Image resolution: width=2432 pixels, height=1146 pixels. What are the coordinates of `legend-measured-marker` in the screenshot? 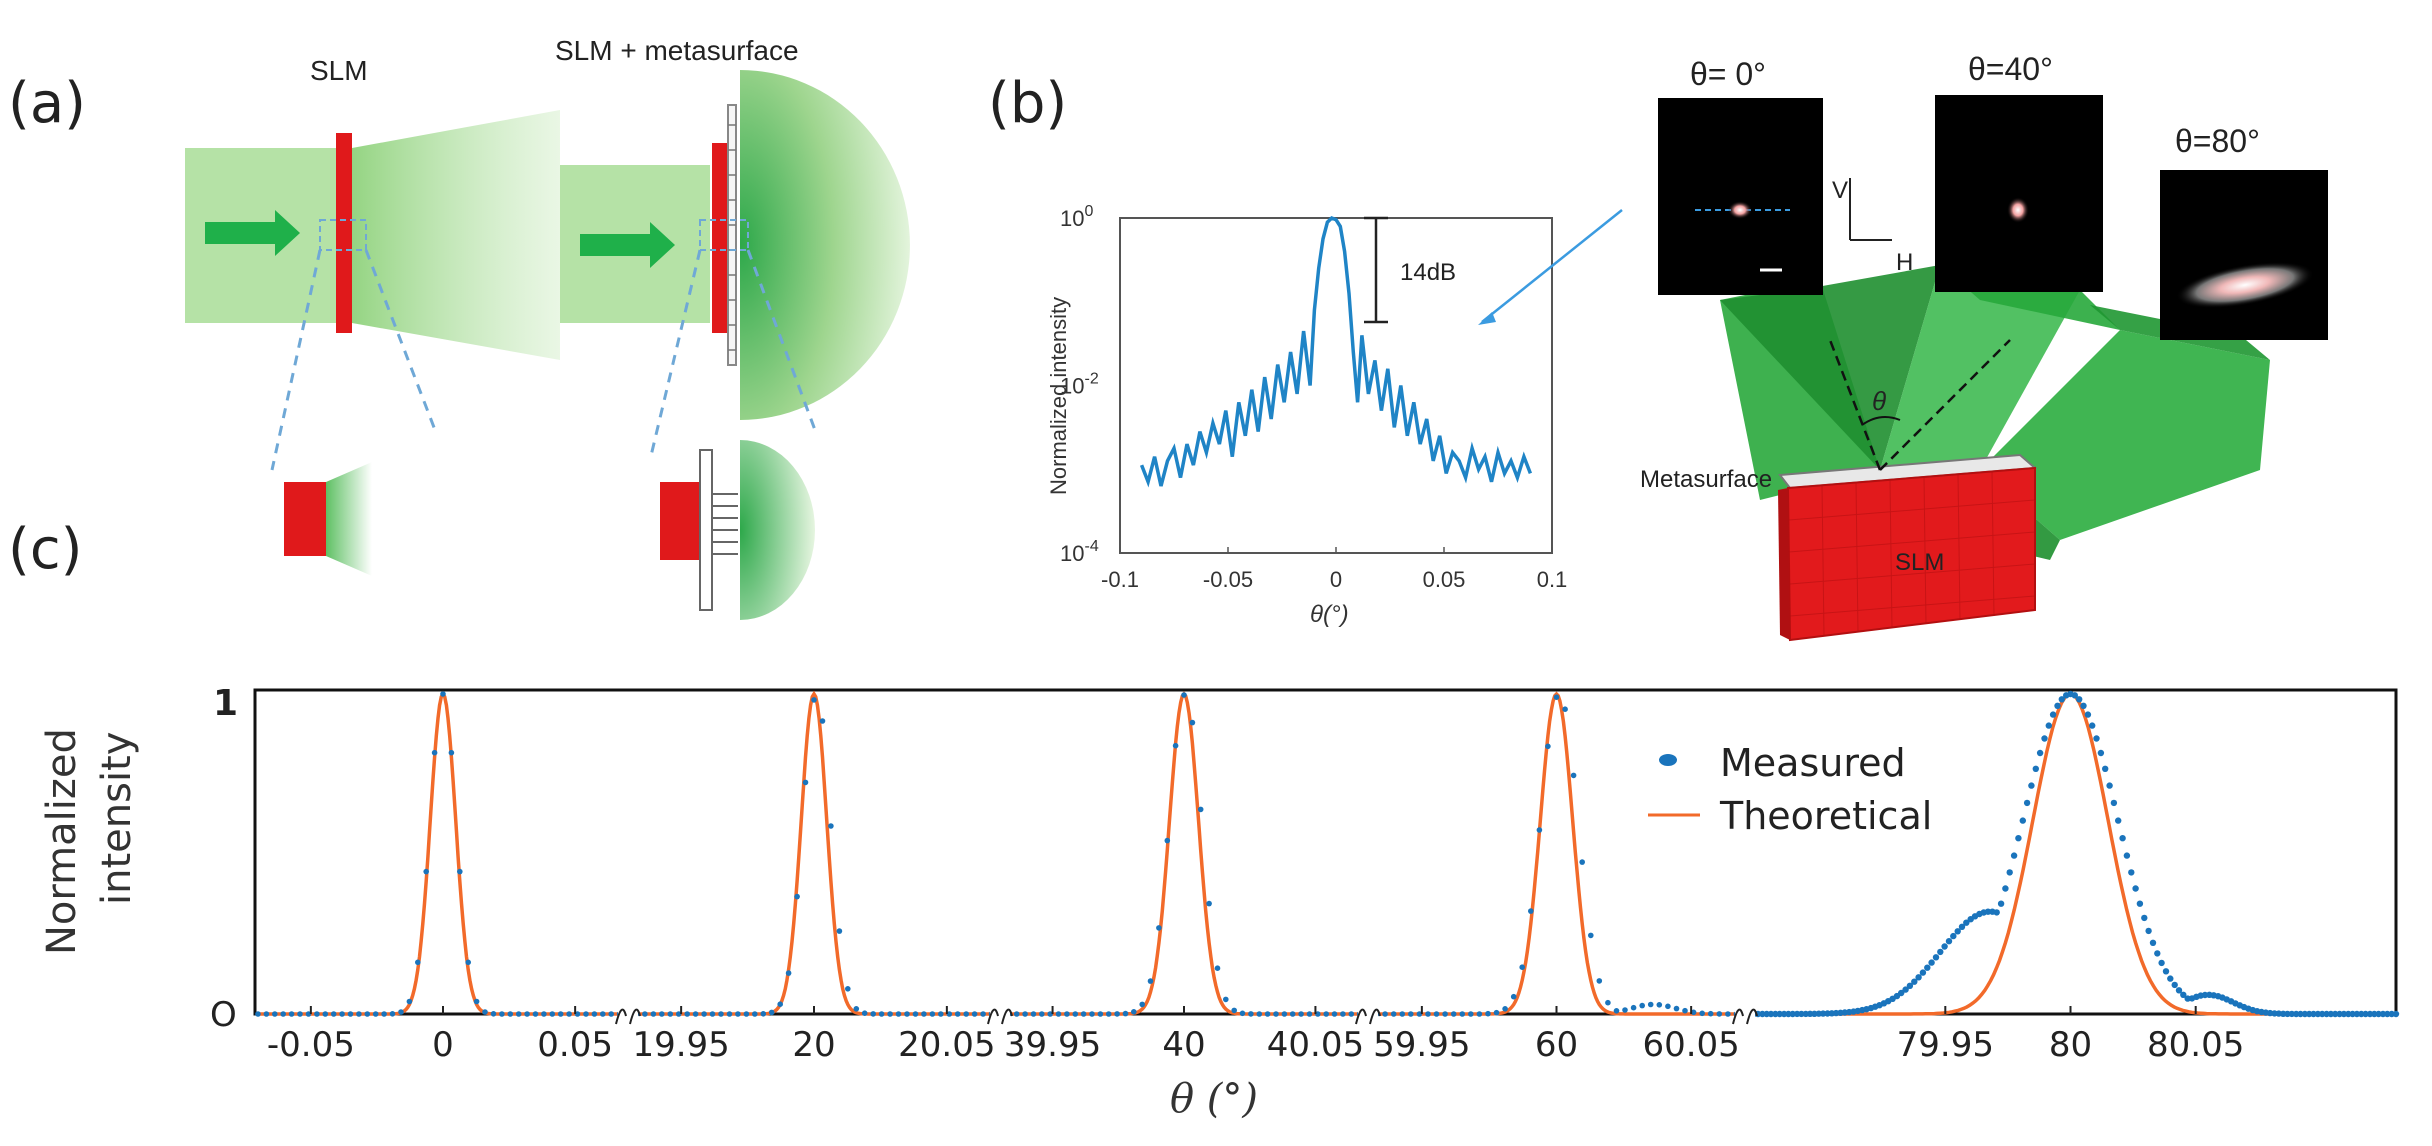 It's located at (1668, 760).